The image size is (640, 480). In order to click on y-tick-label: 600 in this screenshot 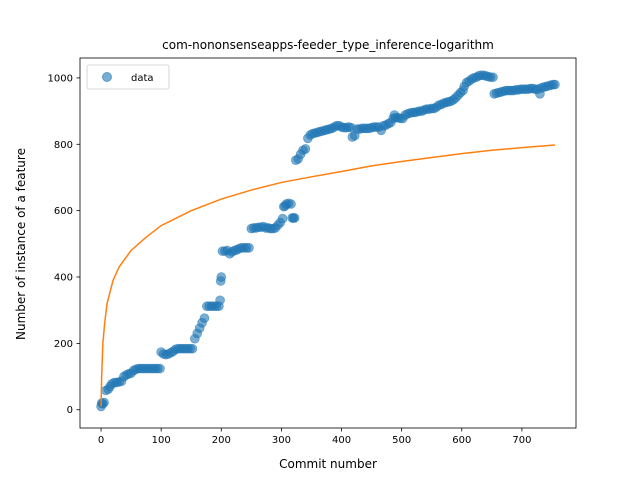, I will do `click(63, 211)`.